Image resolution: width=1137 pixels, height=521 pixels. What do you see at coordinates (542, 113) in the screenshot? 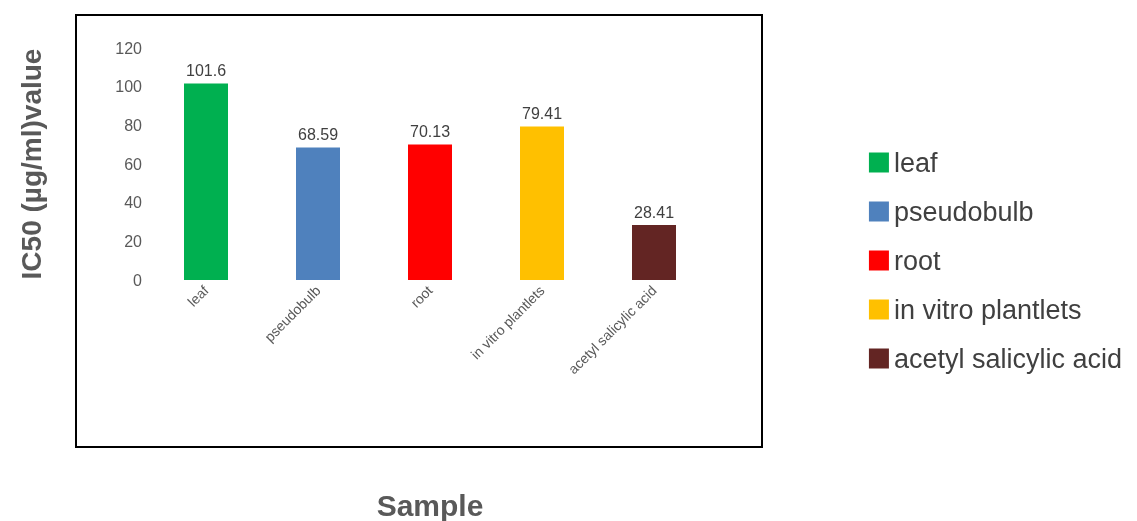
I see `data-label: 79.41` at bounding box center [542, 113].